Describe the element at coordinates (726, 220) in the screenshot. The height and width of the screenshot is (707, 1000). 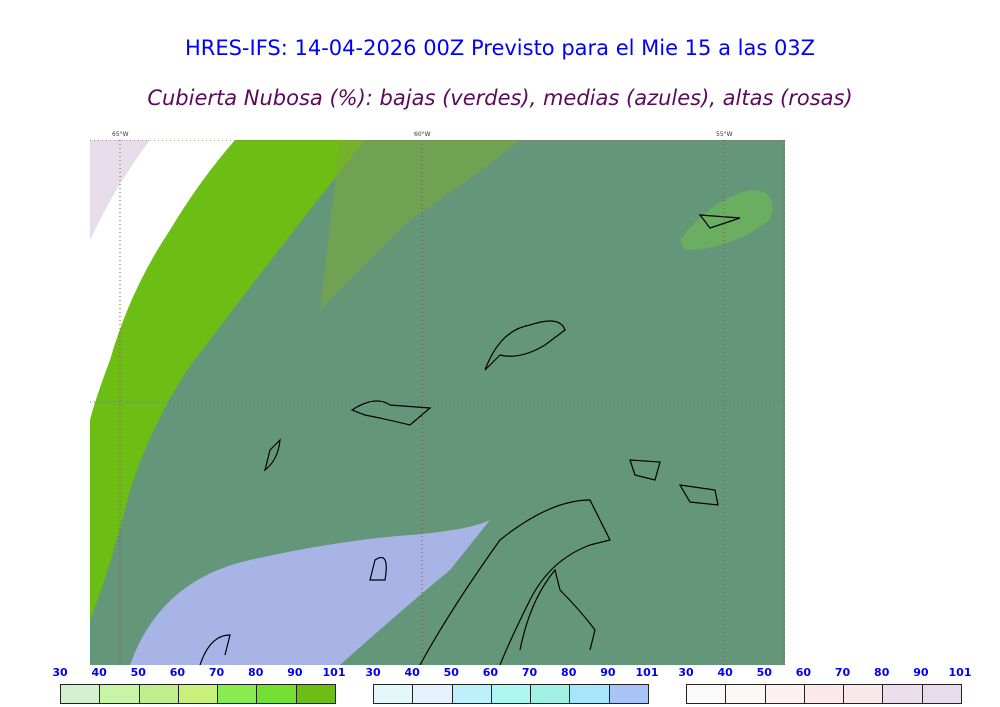
I see `low-cloud-patch` at that location.